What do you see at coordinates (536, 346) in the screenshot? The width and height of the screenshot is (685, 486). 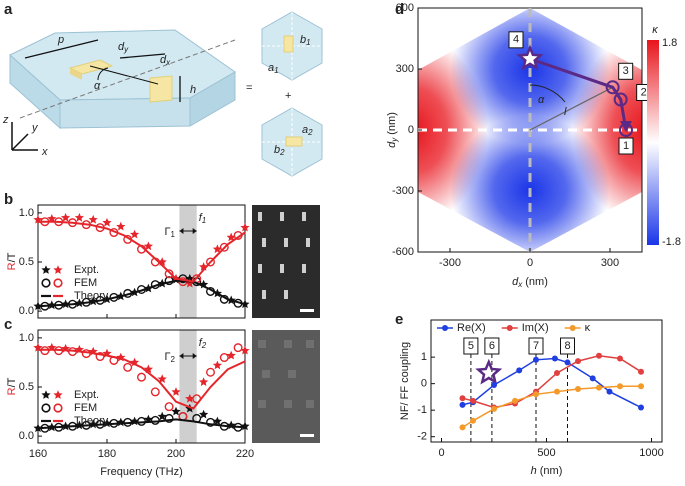 I see `structure-label: 7` at bounding box center [536, 346].